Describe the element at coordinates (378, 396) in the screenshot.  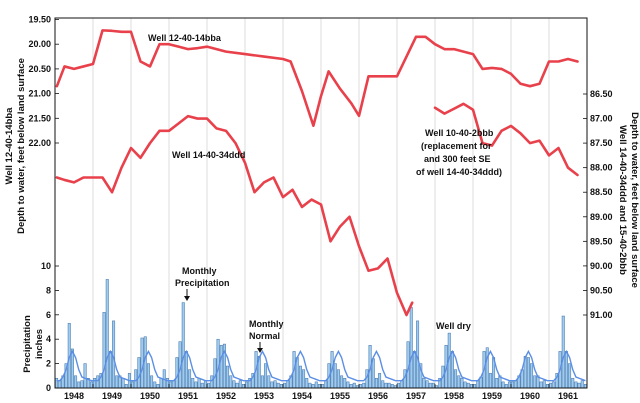
I see `x-tick-label: 1956` at that location.